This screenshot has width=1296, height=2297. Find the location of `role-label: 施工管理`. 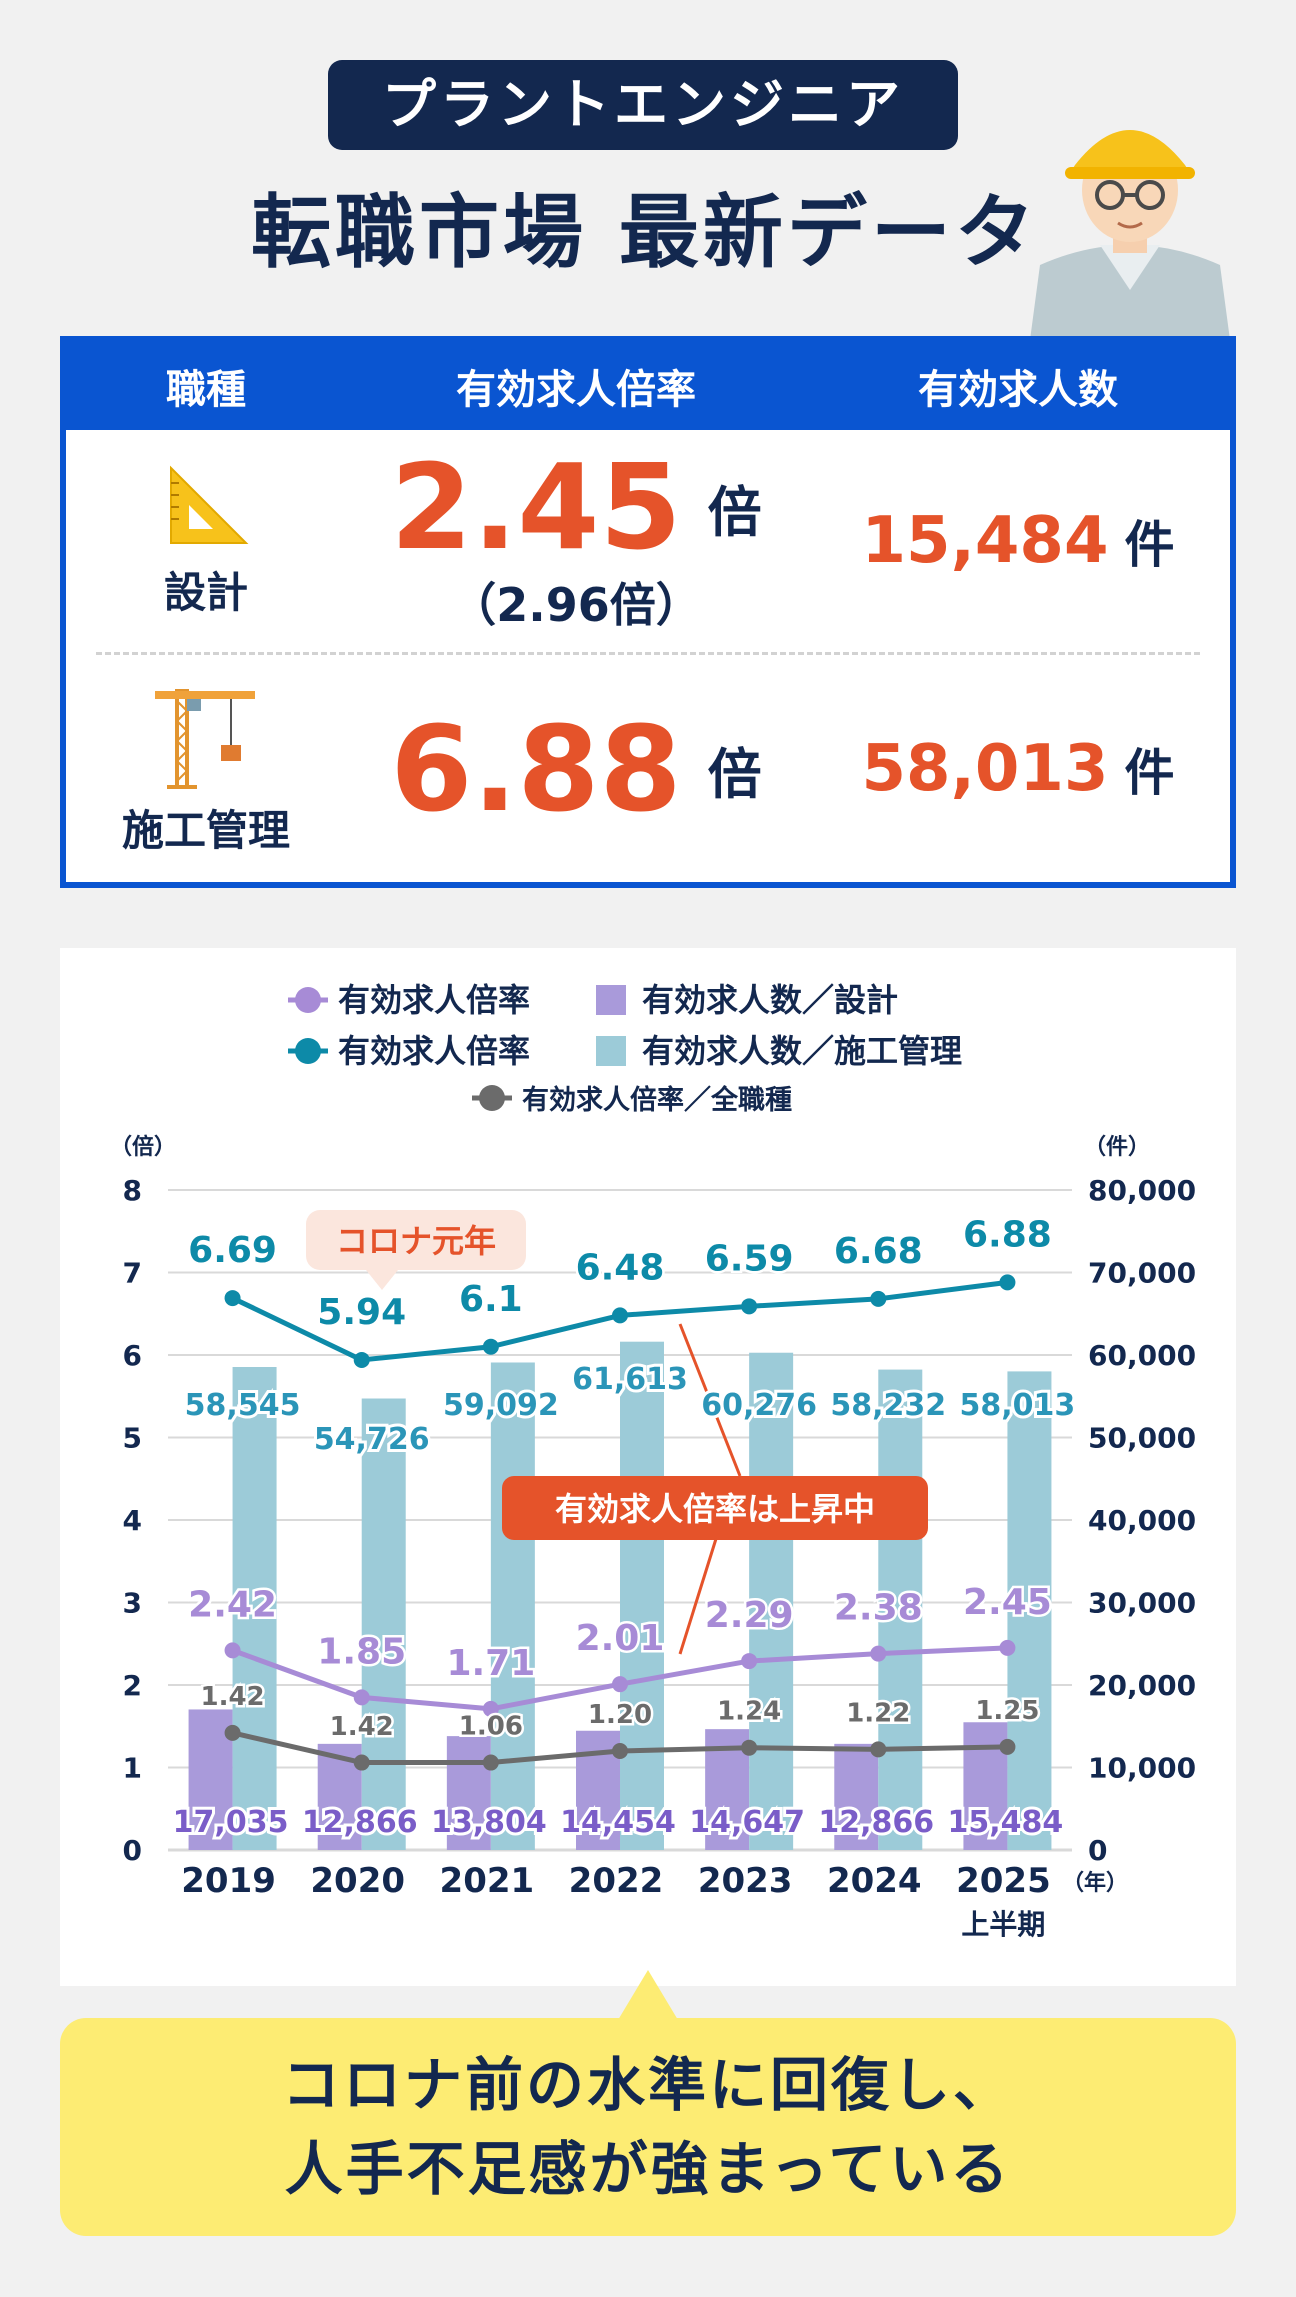

role-label: 施工管理 is located at coordinates (205, 830).